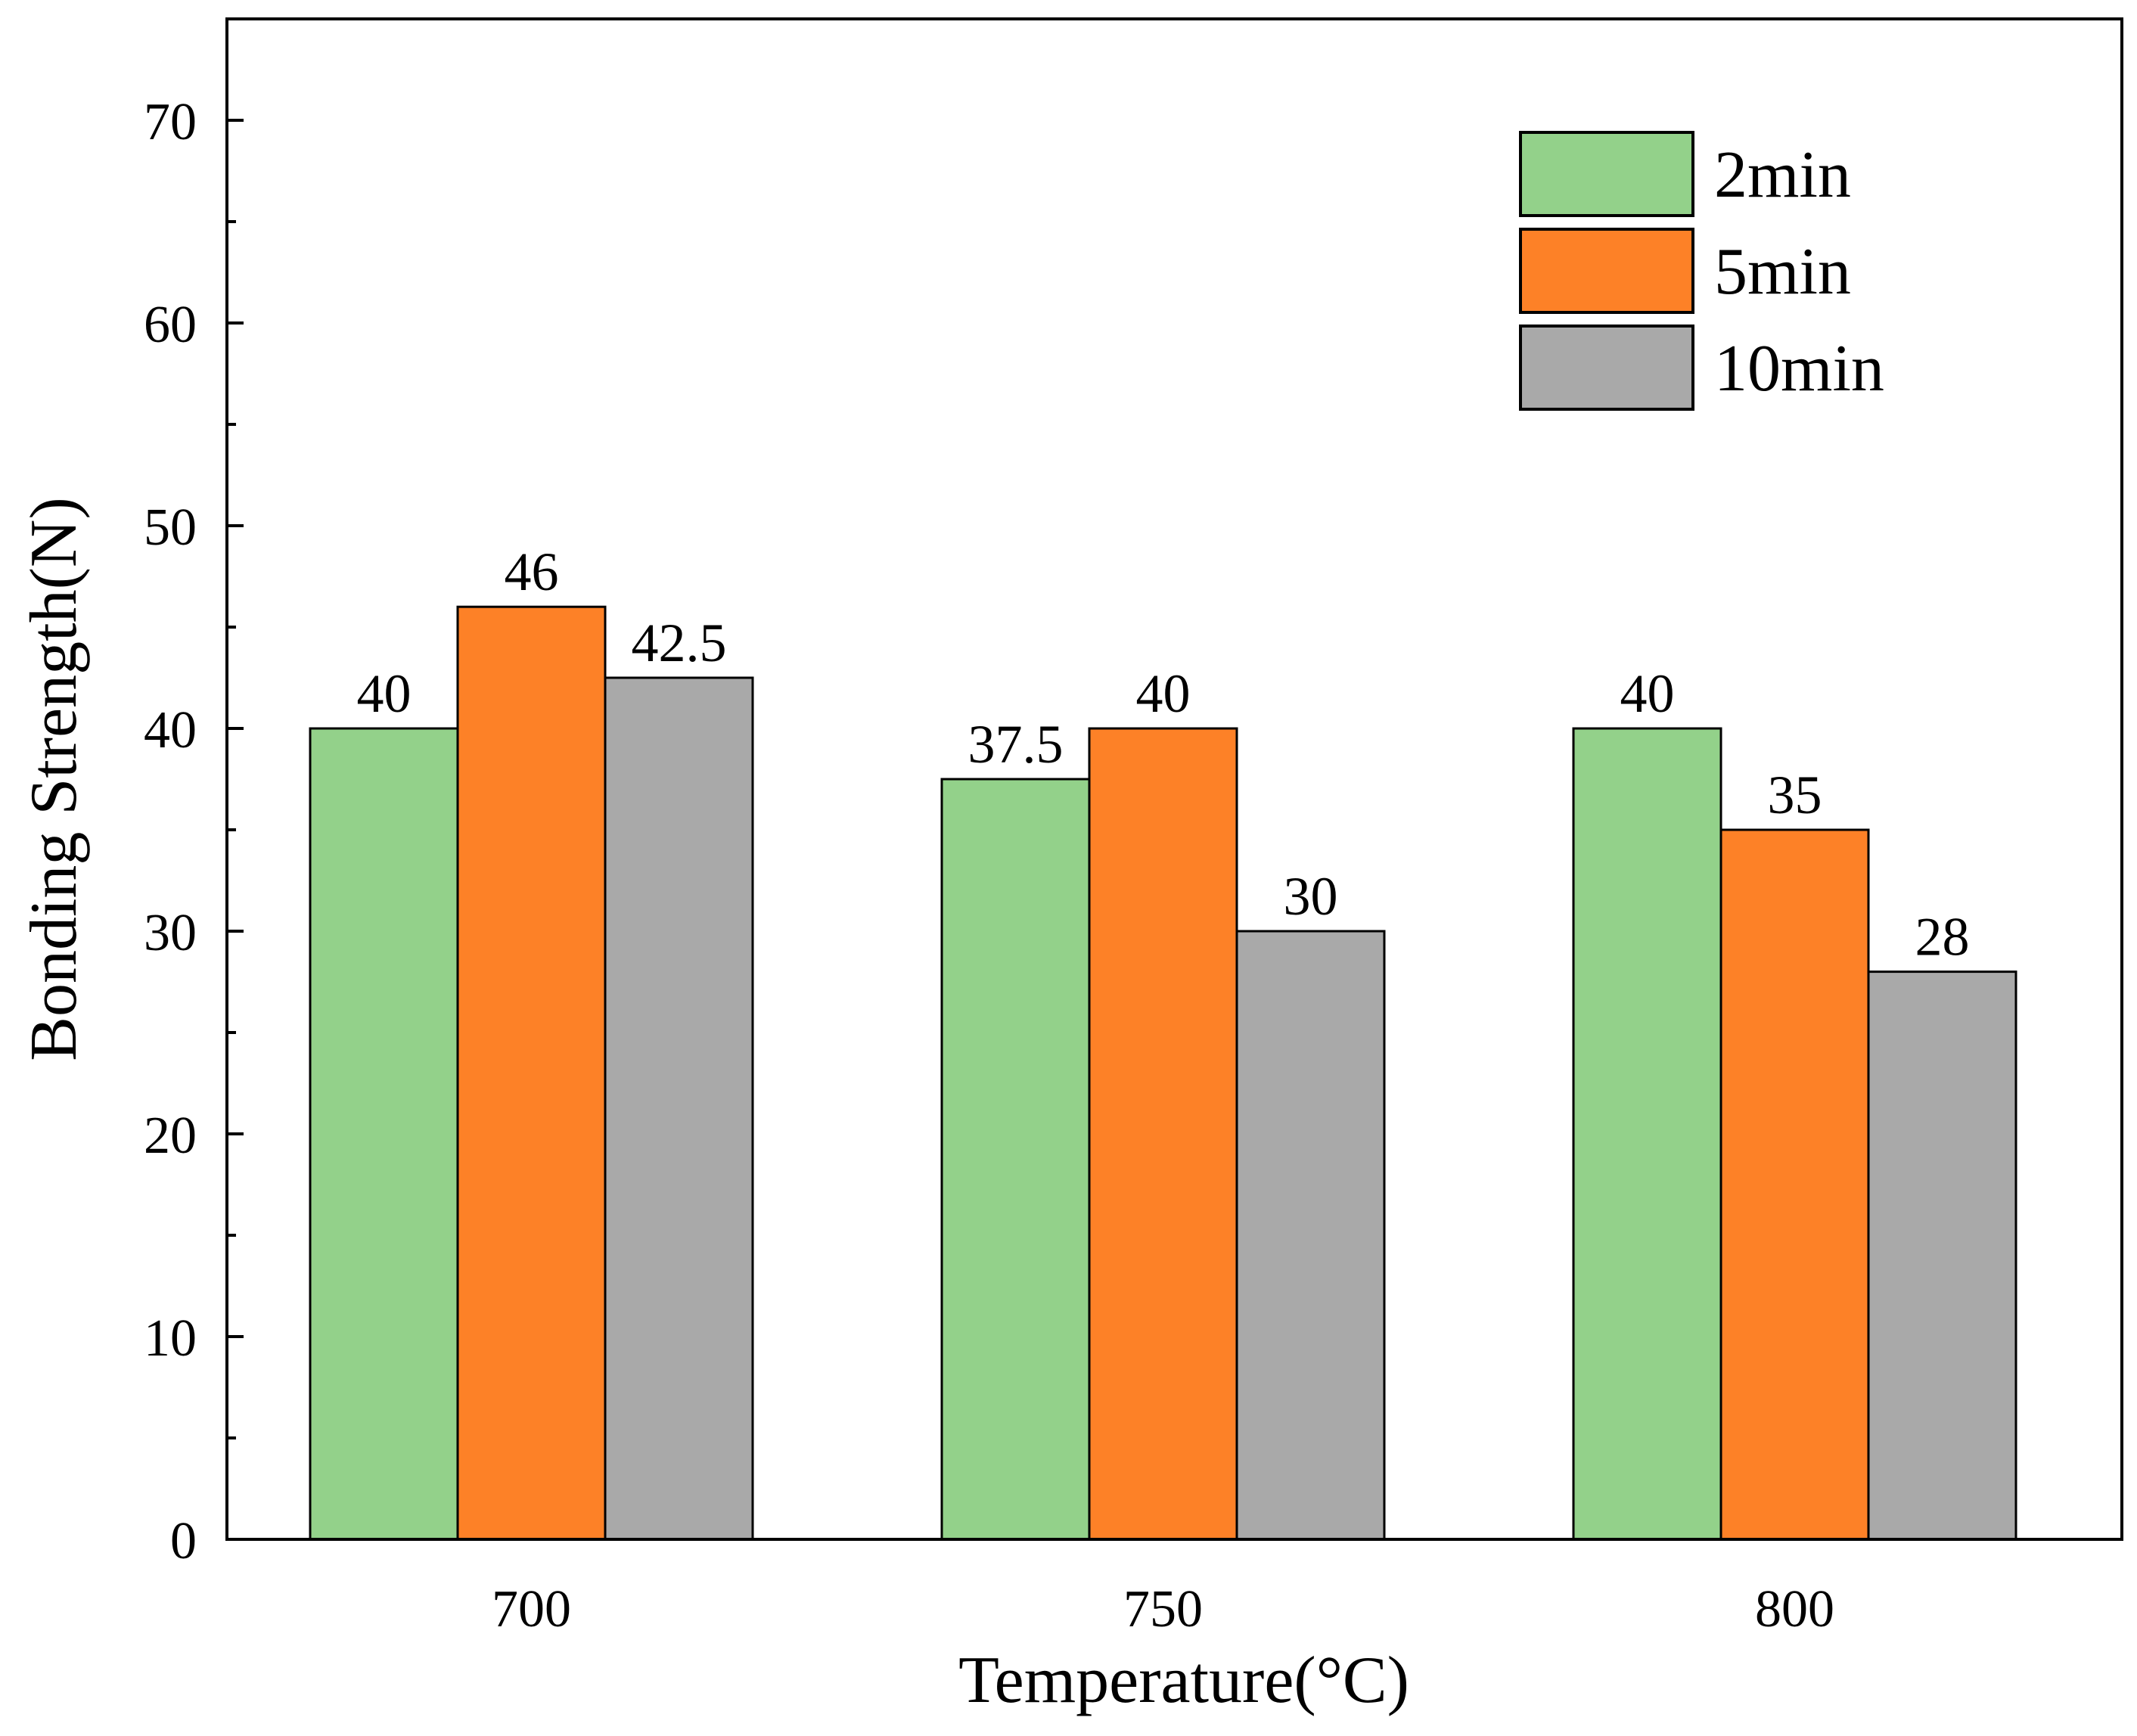 Image resolution: width=2137 pixels, height=1736 pixels. I want to click on x-axis-ticks: 700 750 800, so click(1163, 1609).